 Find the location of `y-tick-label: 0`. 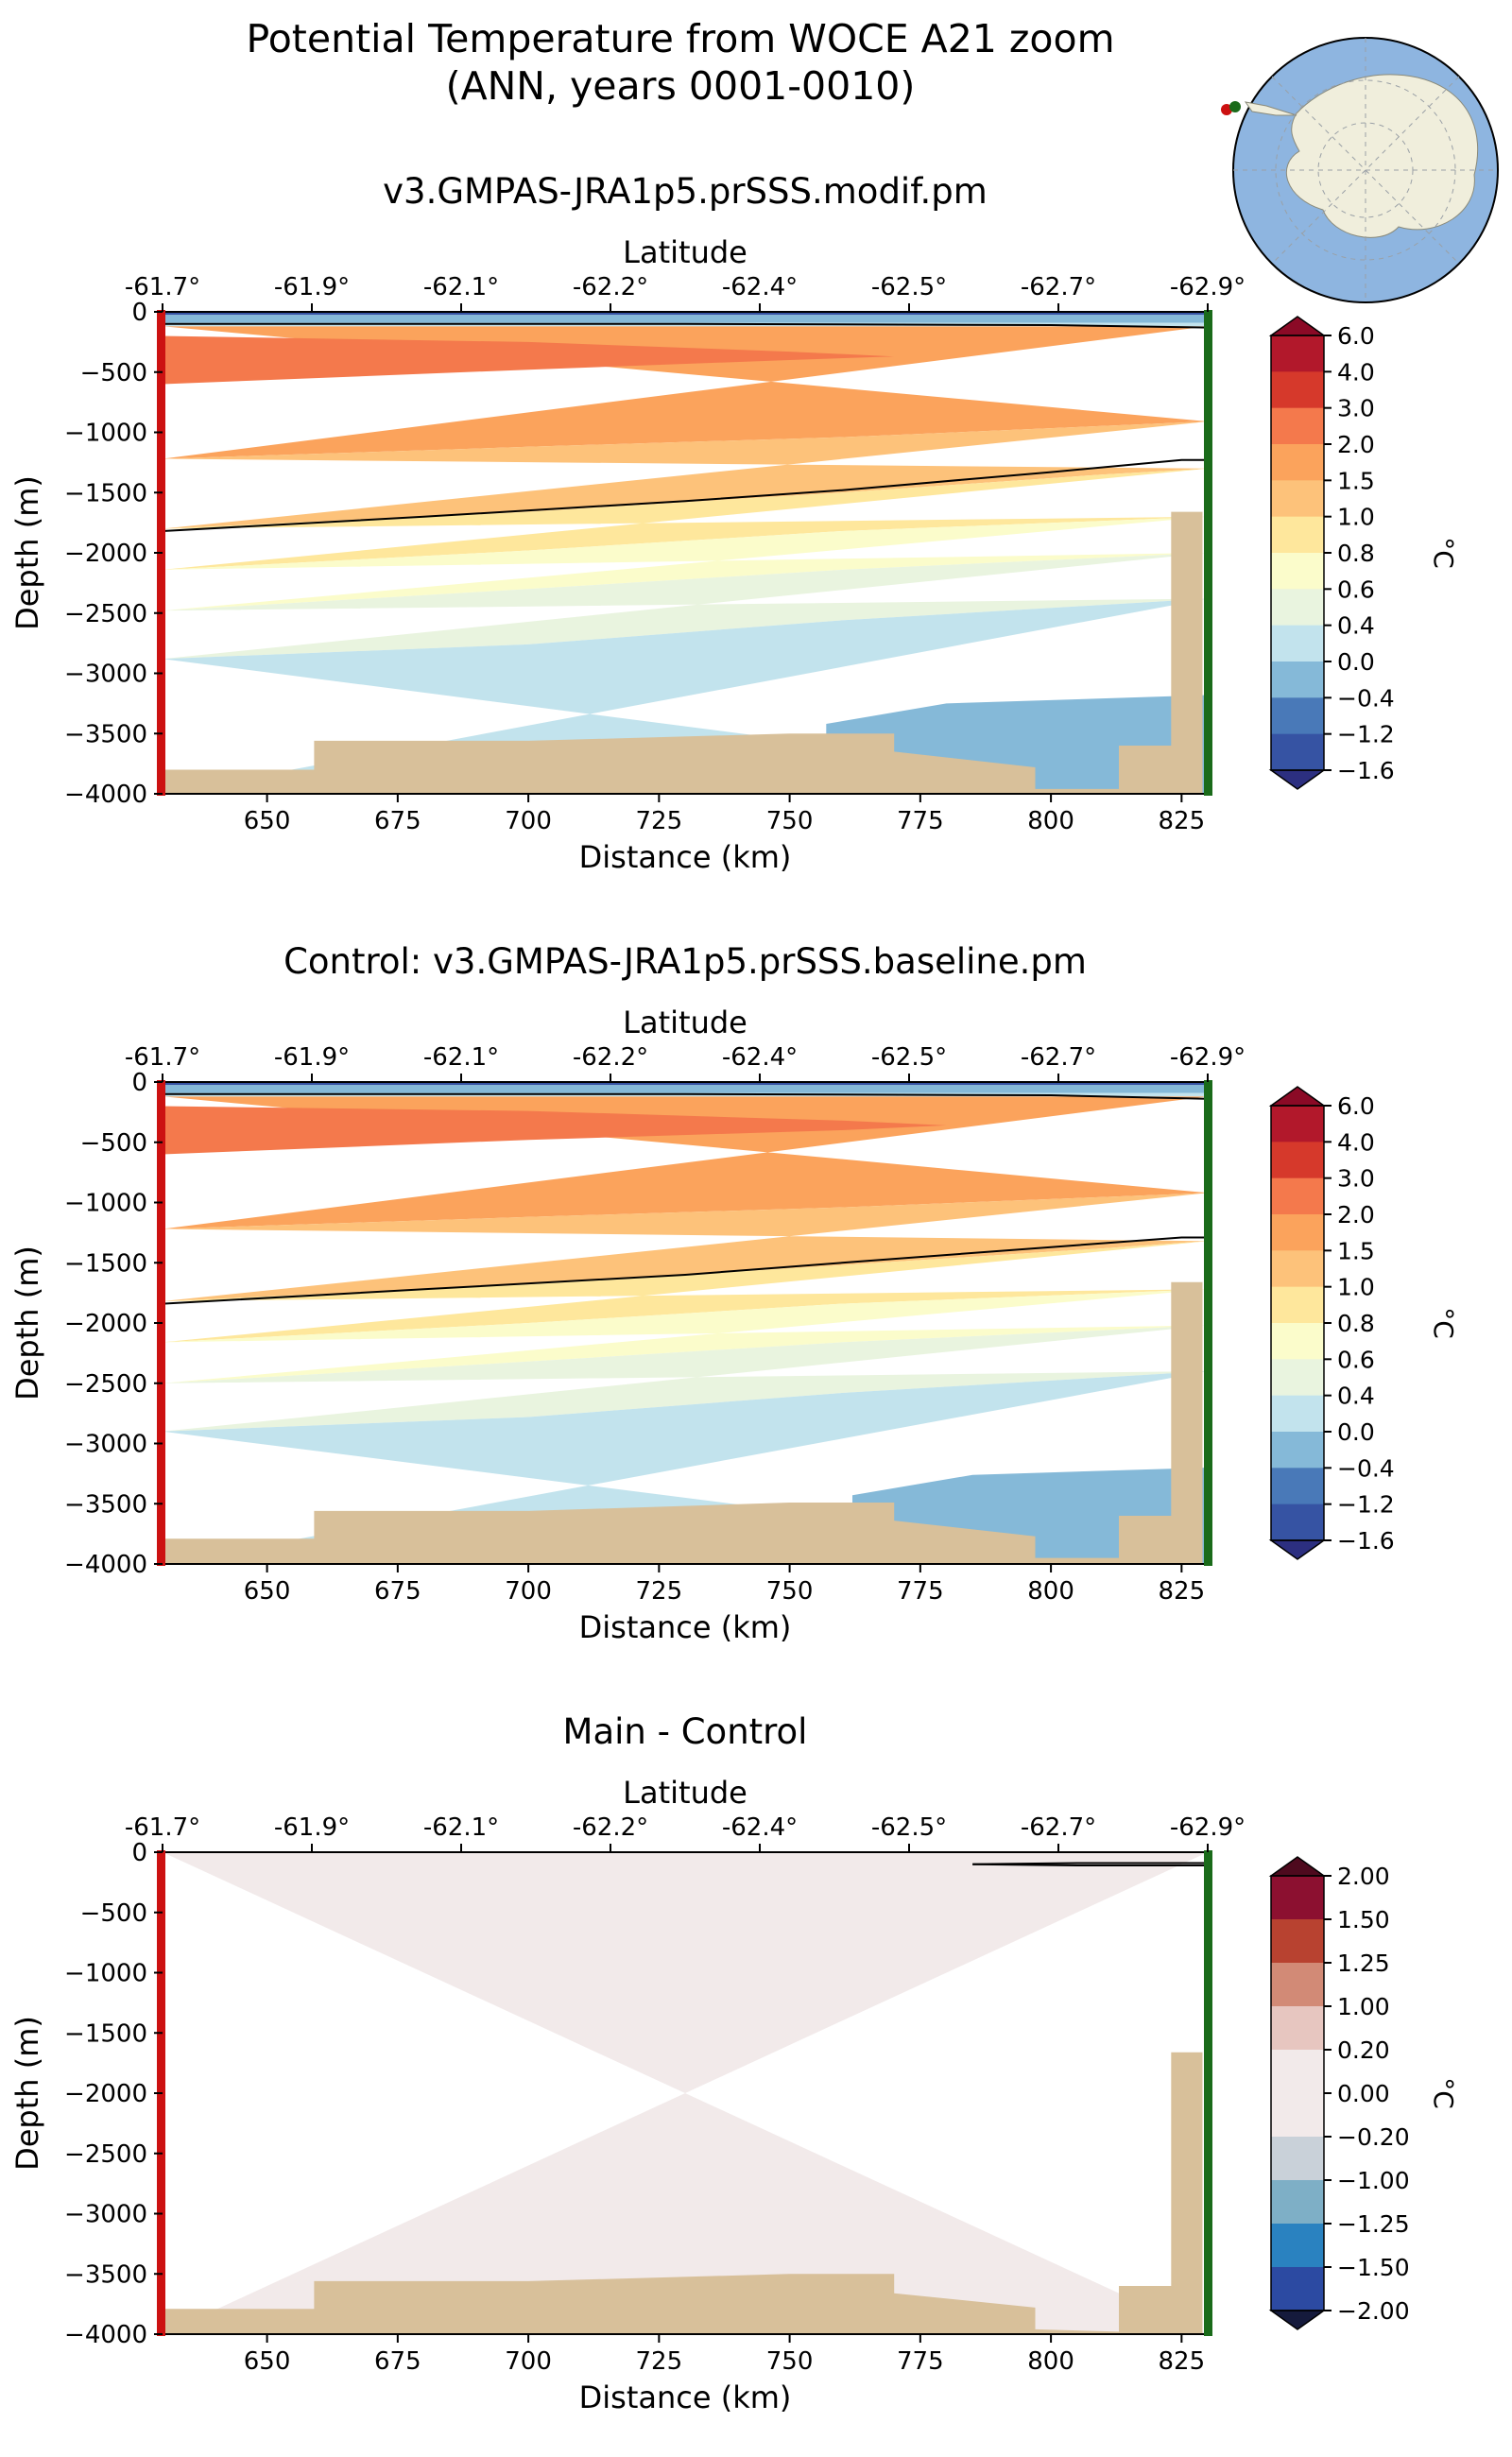

y-tick-label: 0 is located at coordinates (139, 1853).